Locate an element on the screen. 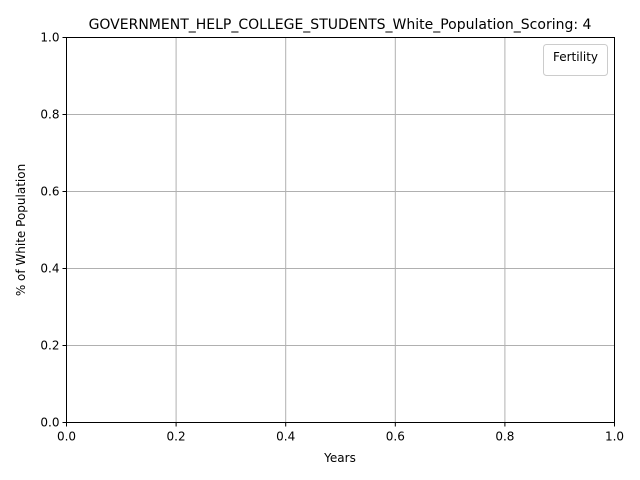 Image resolution: width=640 pixels, height=480 pixels. legend-title: Fertility is located at coordinates (575, 57).